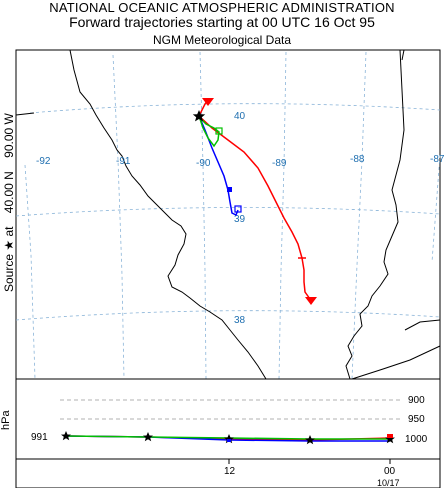 The image size is (444, 488). What do you see at coordinates (25, 114) in the screenshot?
I see `state-border-iowa-missouri` at bounding box center [25, 114].